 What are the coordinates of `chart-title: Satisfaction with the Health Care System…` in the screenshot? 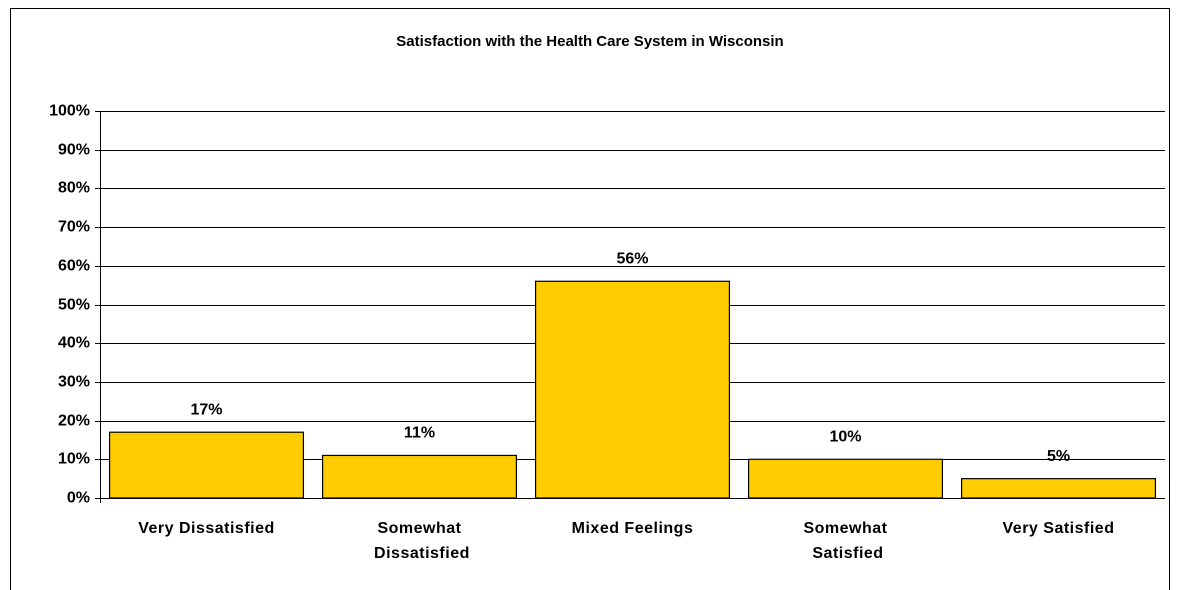 It's located at (589, 41).